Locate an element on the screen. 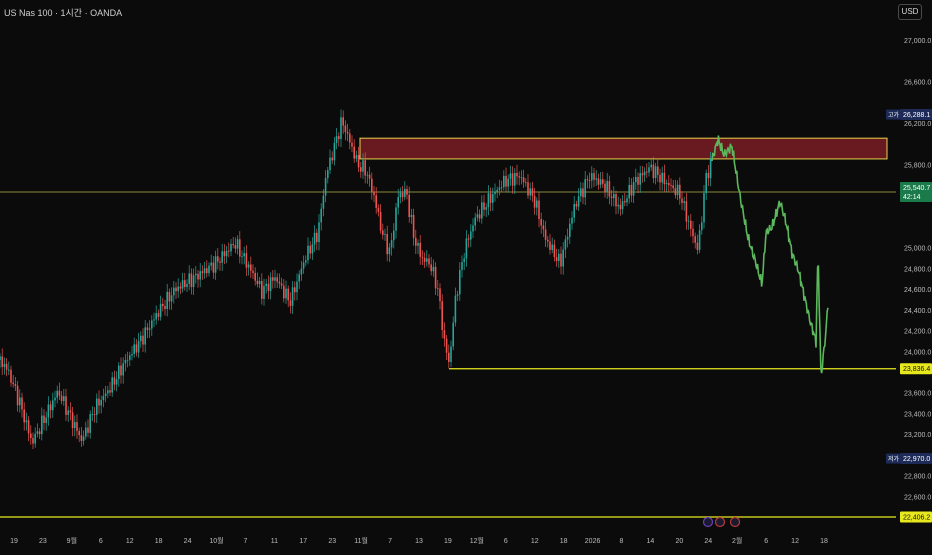  low-tag: 저가 is located at coordinates (894, 459).